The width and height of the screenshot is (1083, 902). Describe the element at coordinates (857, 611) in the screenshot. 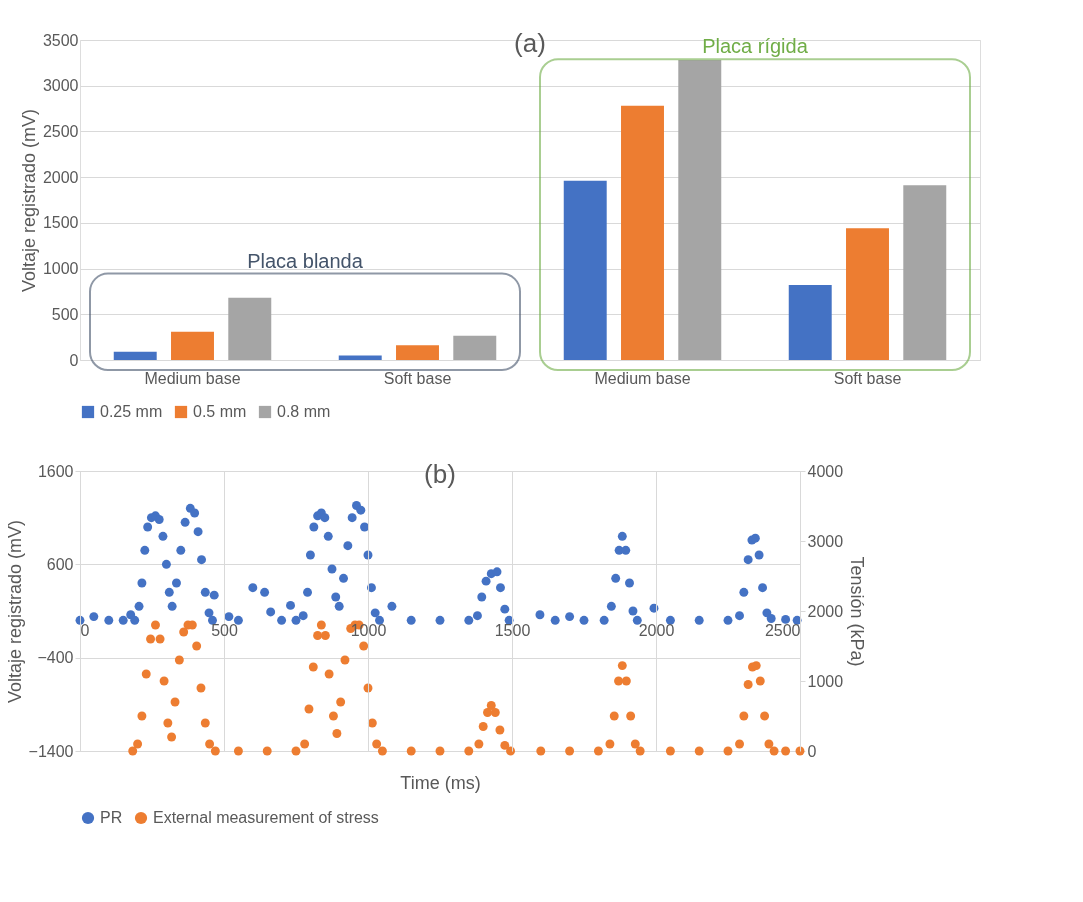

I see `y2-axis-title: Tensión (kPa)` at that location.